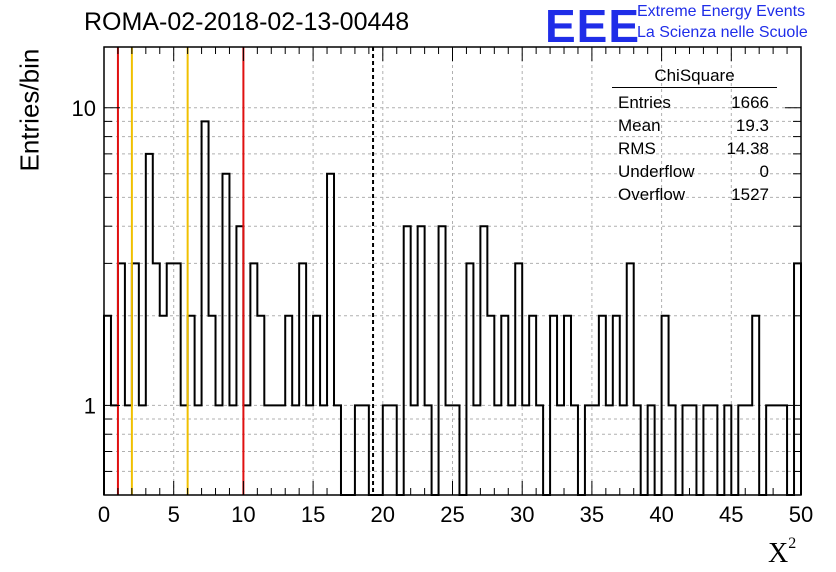  What do you see at coordinates (778, 553) in the screenshot?
I see `x-axis-label-base: X` at bounding box center [778, 553].